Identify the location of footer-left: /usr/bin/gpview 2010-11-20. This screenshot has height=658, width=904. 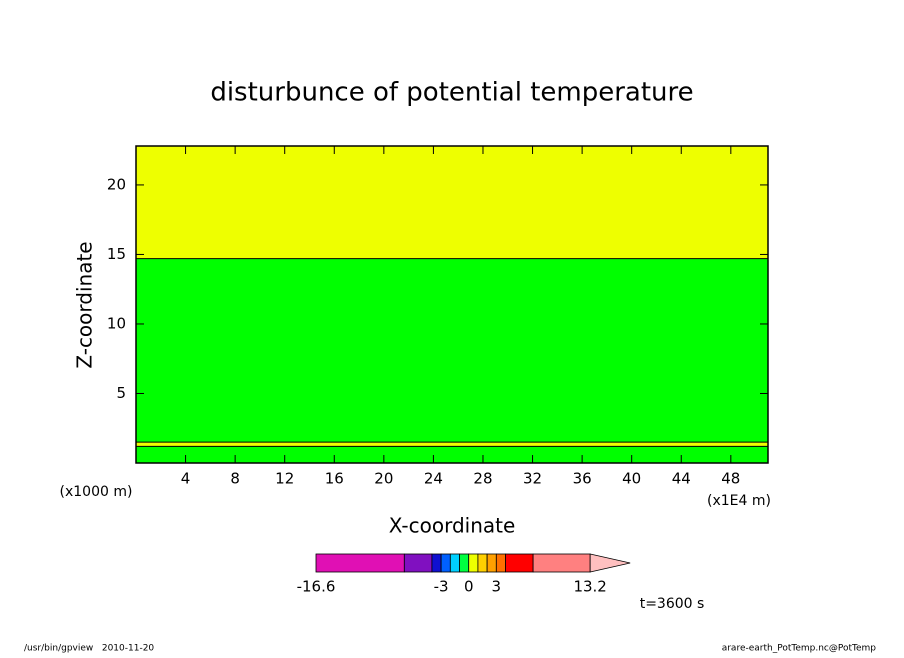
(89, 649).